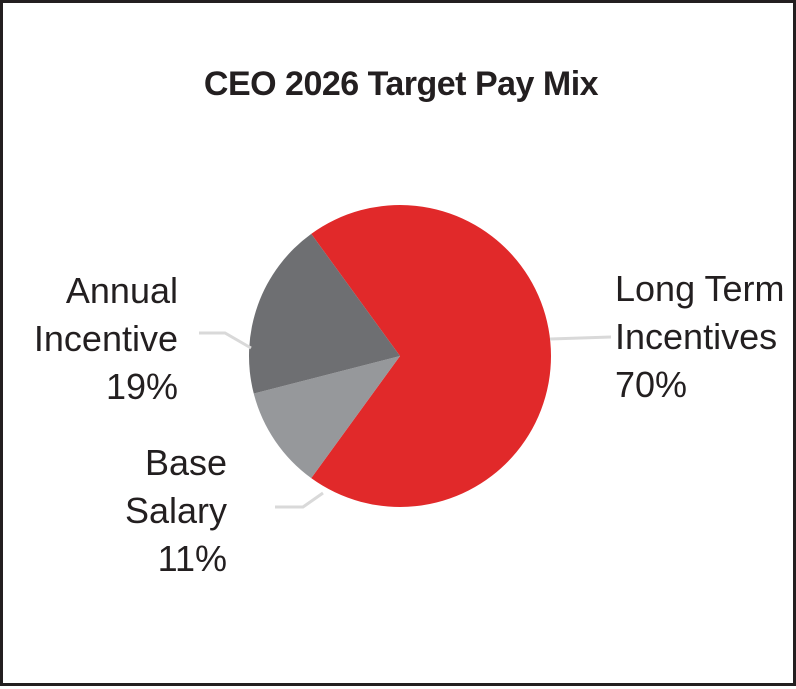 The image size is (796, 689). I want to click on pie-slice-long-term-incentives, so click(431, 356).